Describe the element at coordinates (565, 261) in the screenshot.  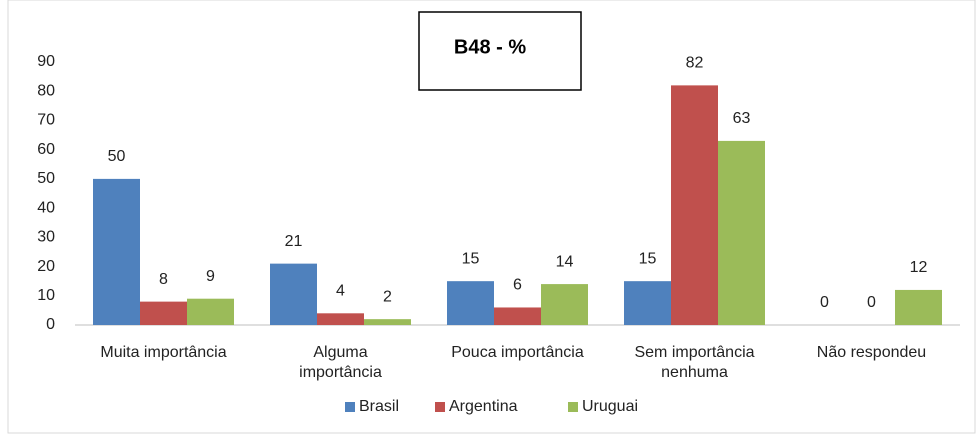
I see `data-label: 14` at that location.